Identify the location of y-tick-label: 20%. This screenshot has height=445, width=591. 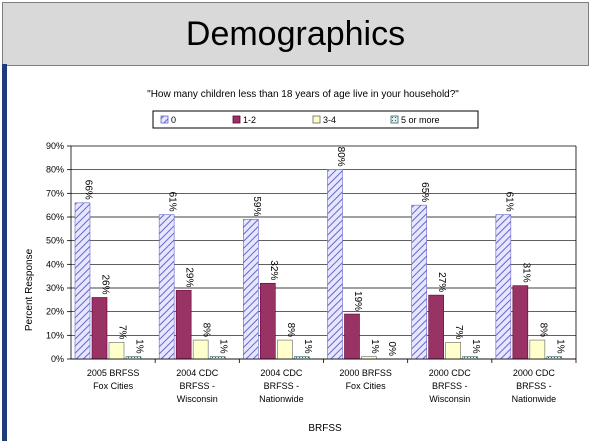
(55, 312).